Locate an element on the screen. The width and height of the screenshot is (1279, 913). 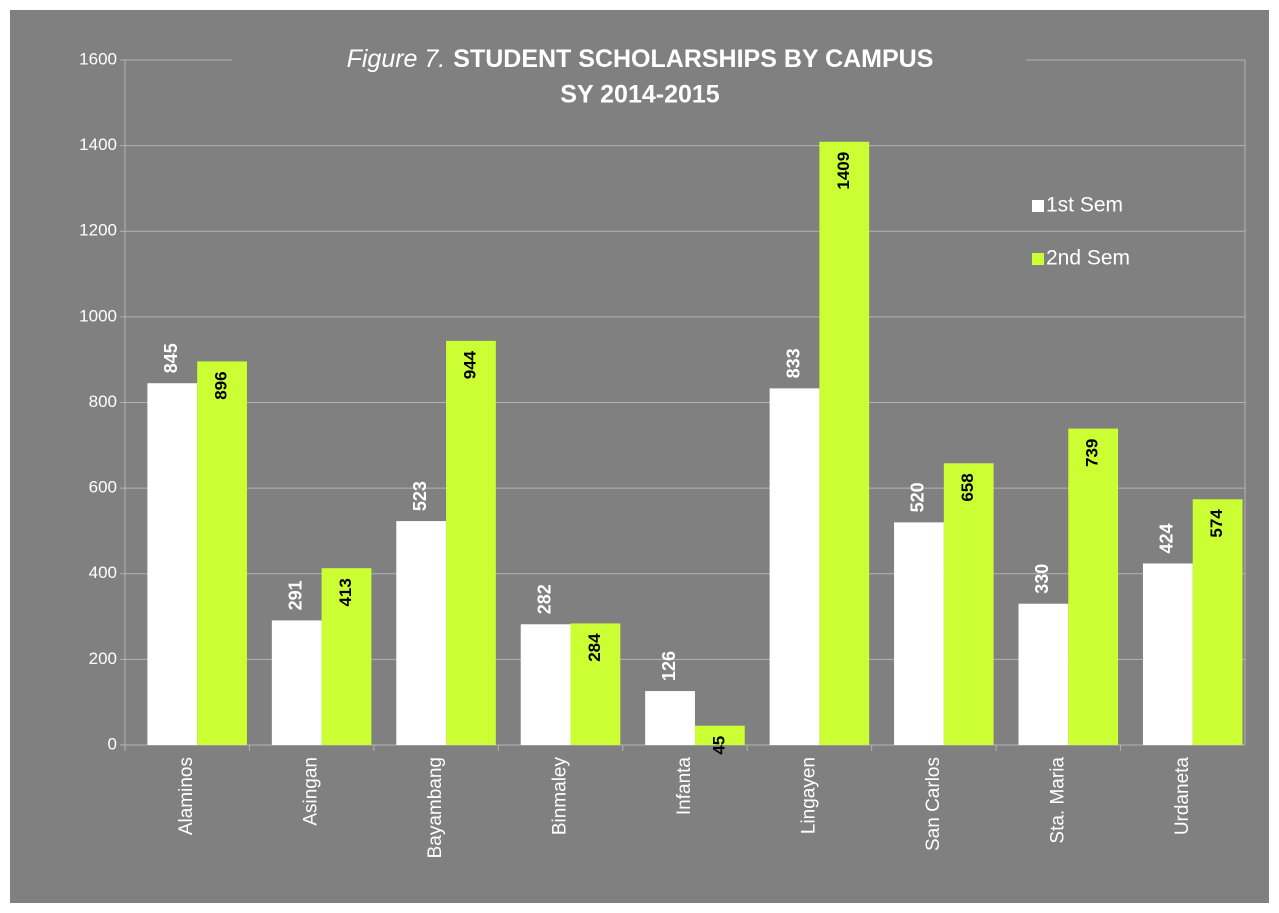
x-tick-label: Sta. Maria is located at coordinates (1057, 800).